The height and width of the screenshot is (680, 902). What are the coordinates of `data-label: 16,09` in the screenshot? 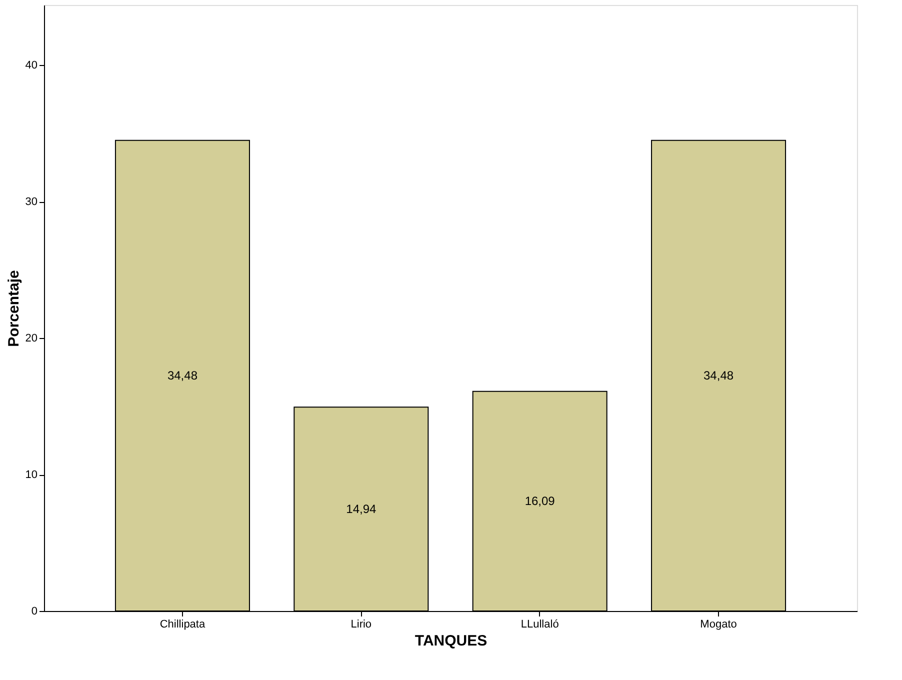 It's located at (540, 501).